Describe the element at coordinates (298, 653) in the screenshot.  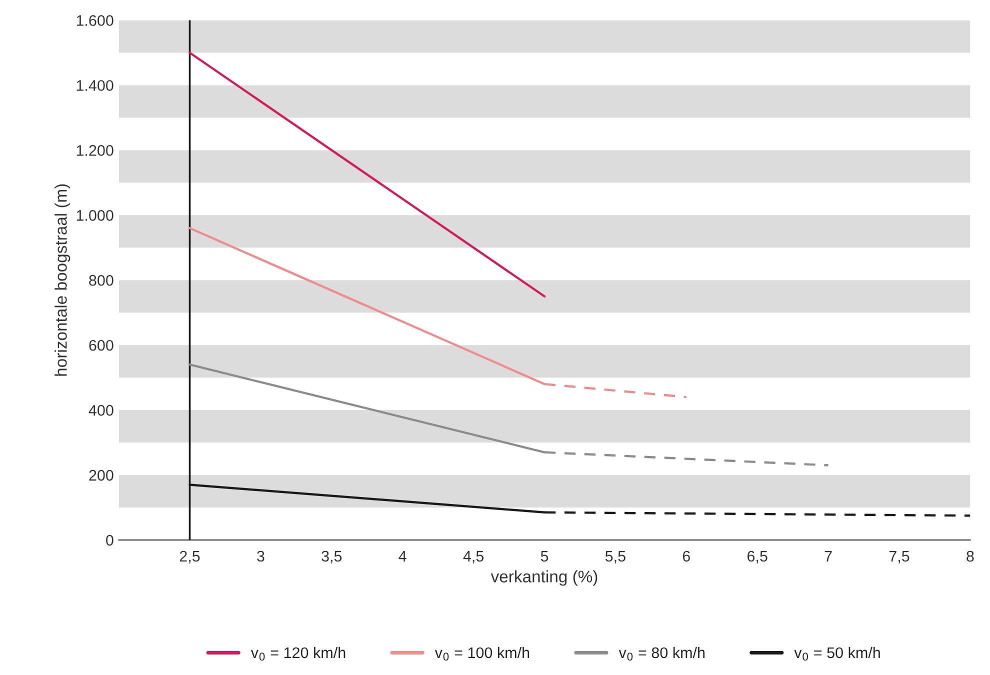
I see `legend-label: v$_{0}$ = 120 km/h` at that location.